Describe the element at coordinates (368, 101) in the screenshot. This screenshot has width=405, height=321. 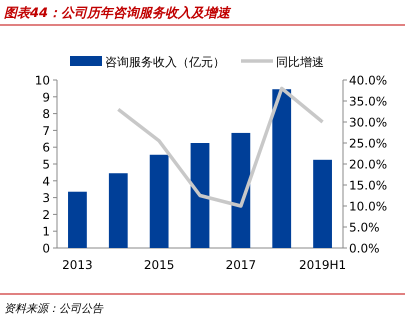
I see `y2-tick-label: 35.0%` at that location.